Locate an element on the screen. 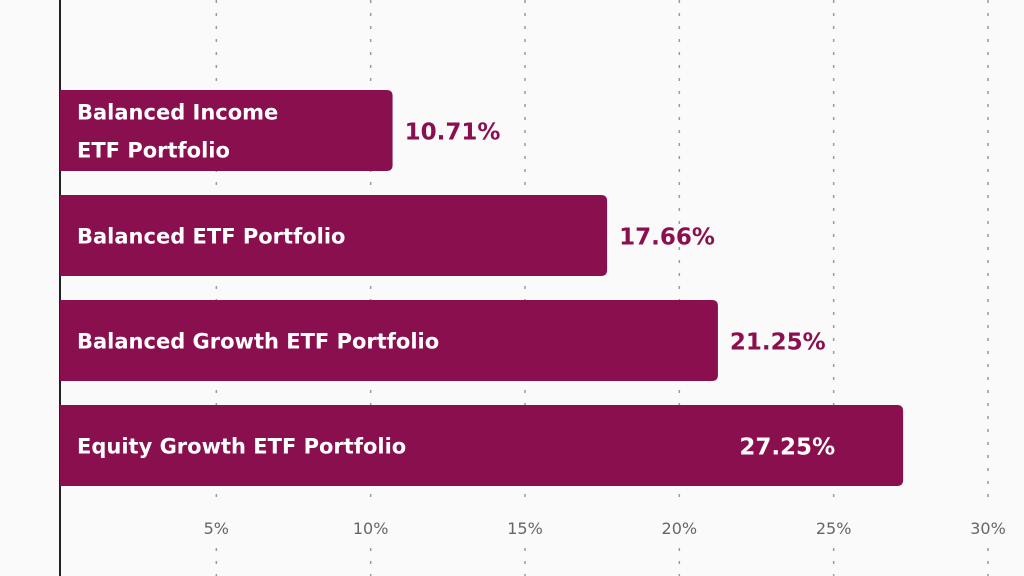  x-tick-label: 30% is located at coordinates (988, 528).